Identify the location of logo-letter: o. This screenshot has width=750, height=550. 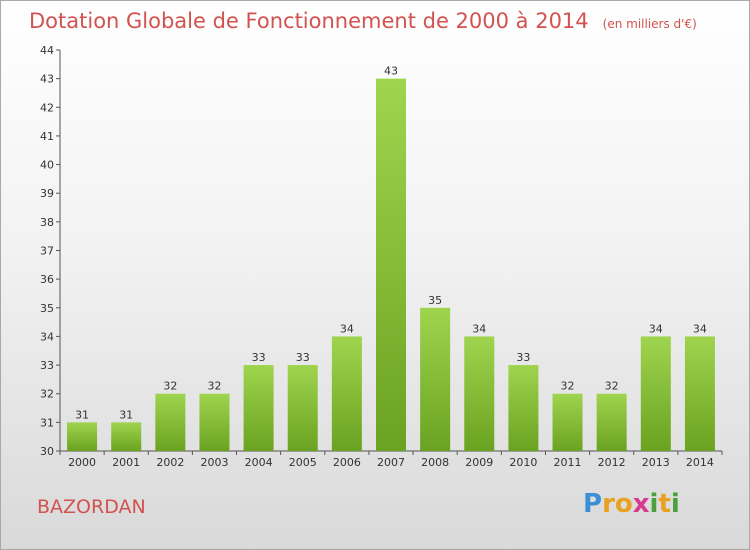
(623, 504).